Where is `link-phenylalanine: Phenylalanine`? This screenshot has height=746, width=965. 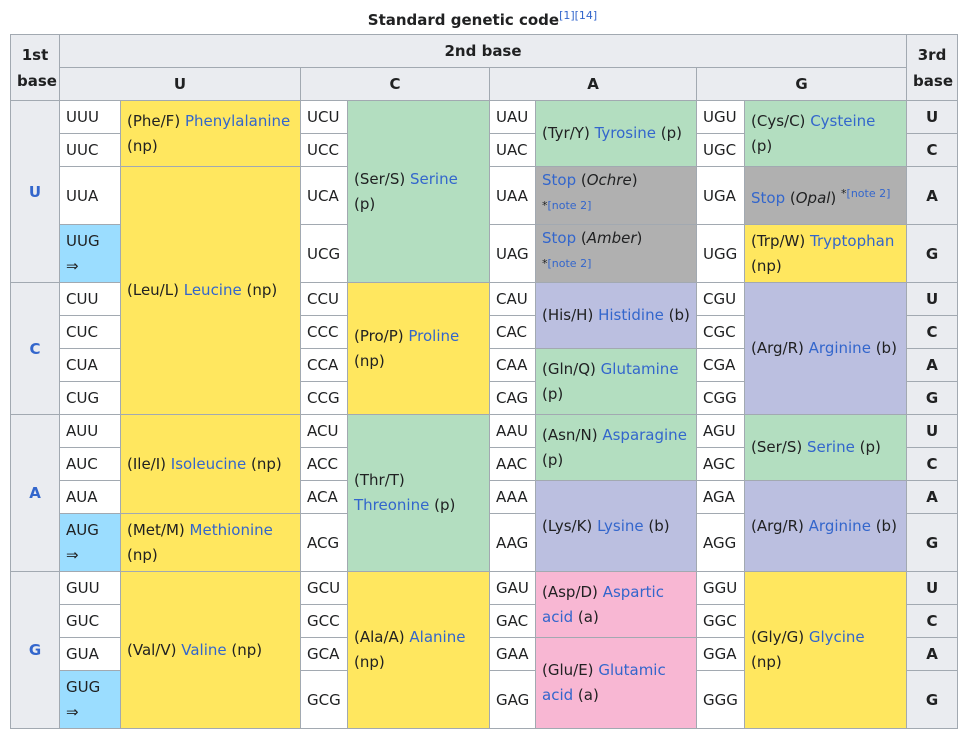 link-phenylalanine: Phenylalanine is located at coordinates (237, 120).